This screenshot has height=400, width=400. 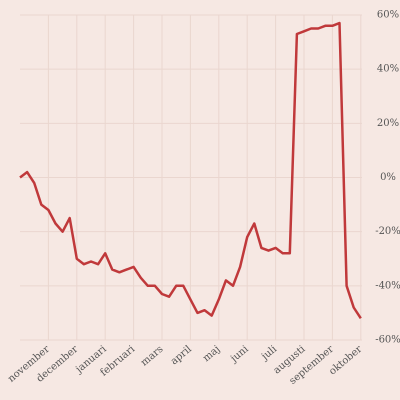 I want to click on y-tick-label: 40%, so click(x=388, y=69).